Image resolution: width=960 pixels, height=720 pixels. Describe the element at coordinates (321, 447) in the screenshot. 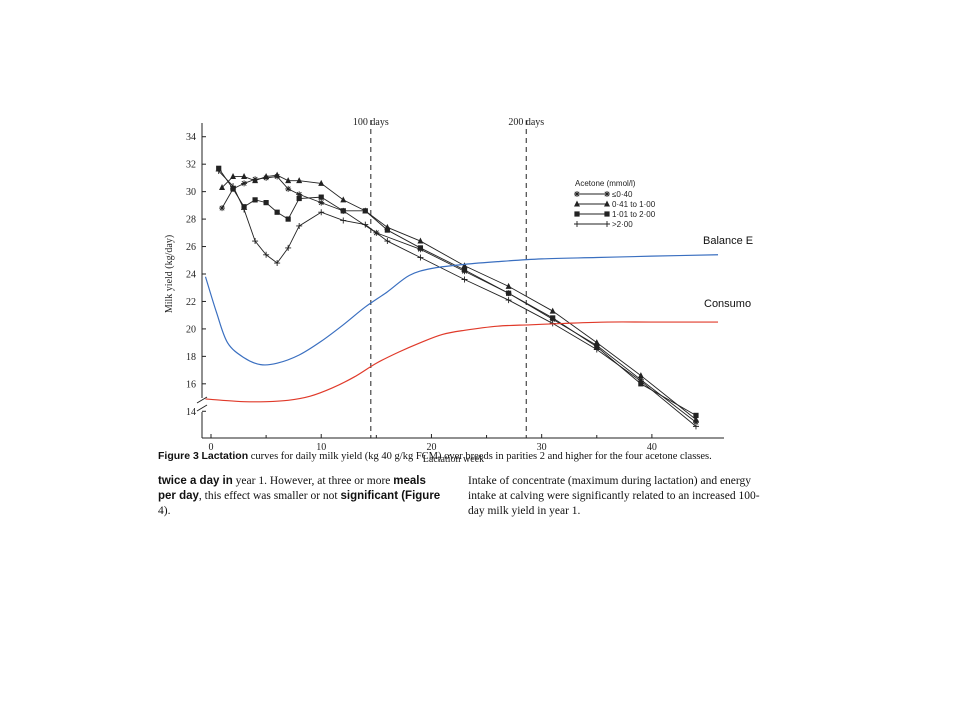

I see `x-tick-label: 10` at that location.